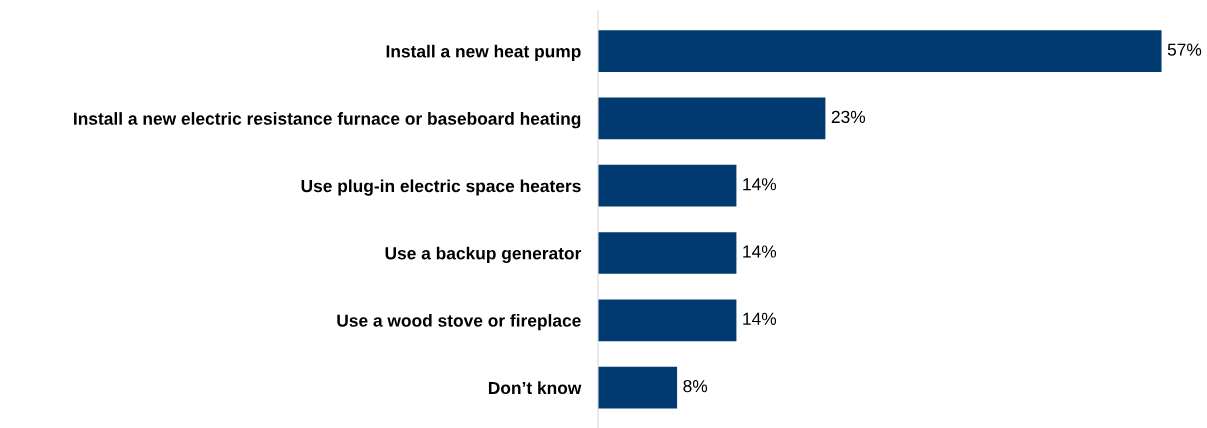 The image size is (1207, 428). Describe the element at coordinates (483, 254) in the screenshot. I see `y-tick-label: Use a backup generator` at that location.